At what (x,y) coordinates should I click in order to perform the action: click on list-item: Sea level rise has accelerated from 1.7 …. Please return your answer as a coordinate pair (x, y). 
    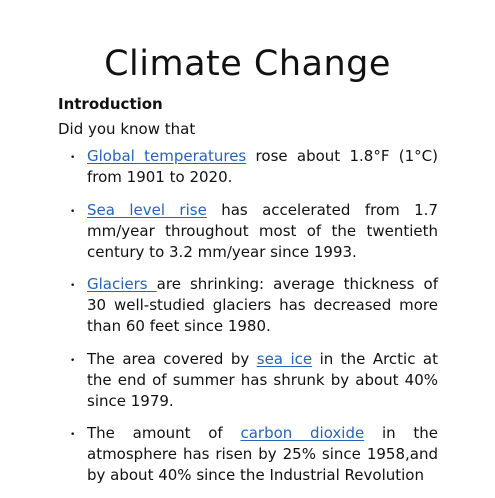
    Looking at the image, I should click on (248, 231).